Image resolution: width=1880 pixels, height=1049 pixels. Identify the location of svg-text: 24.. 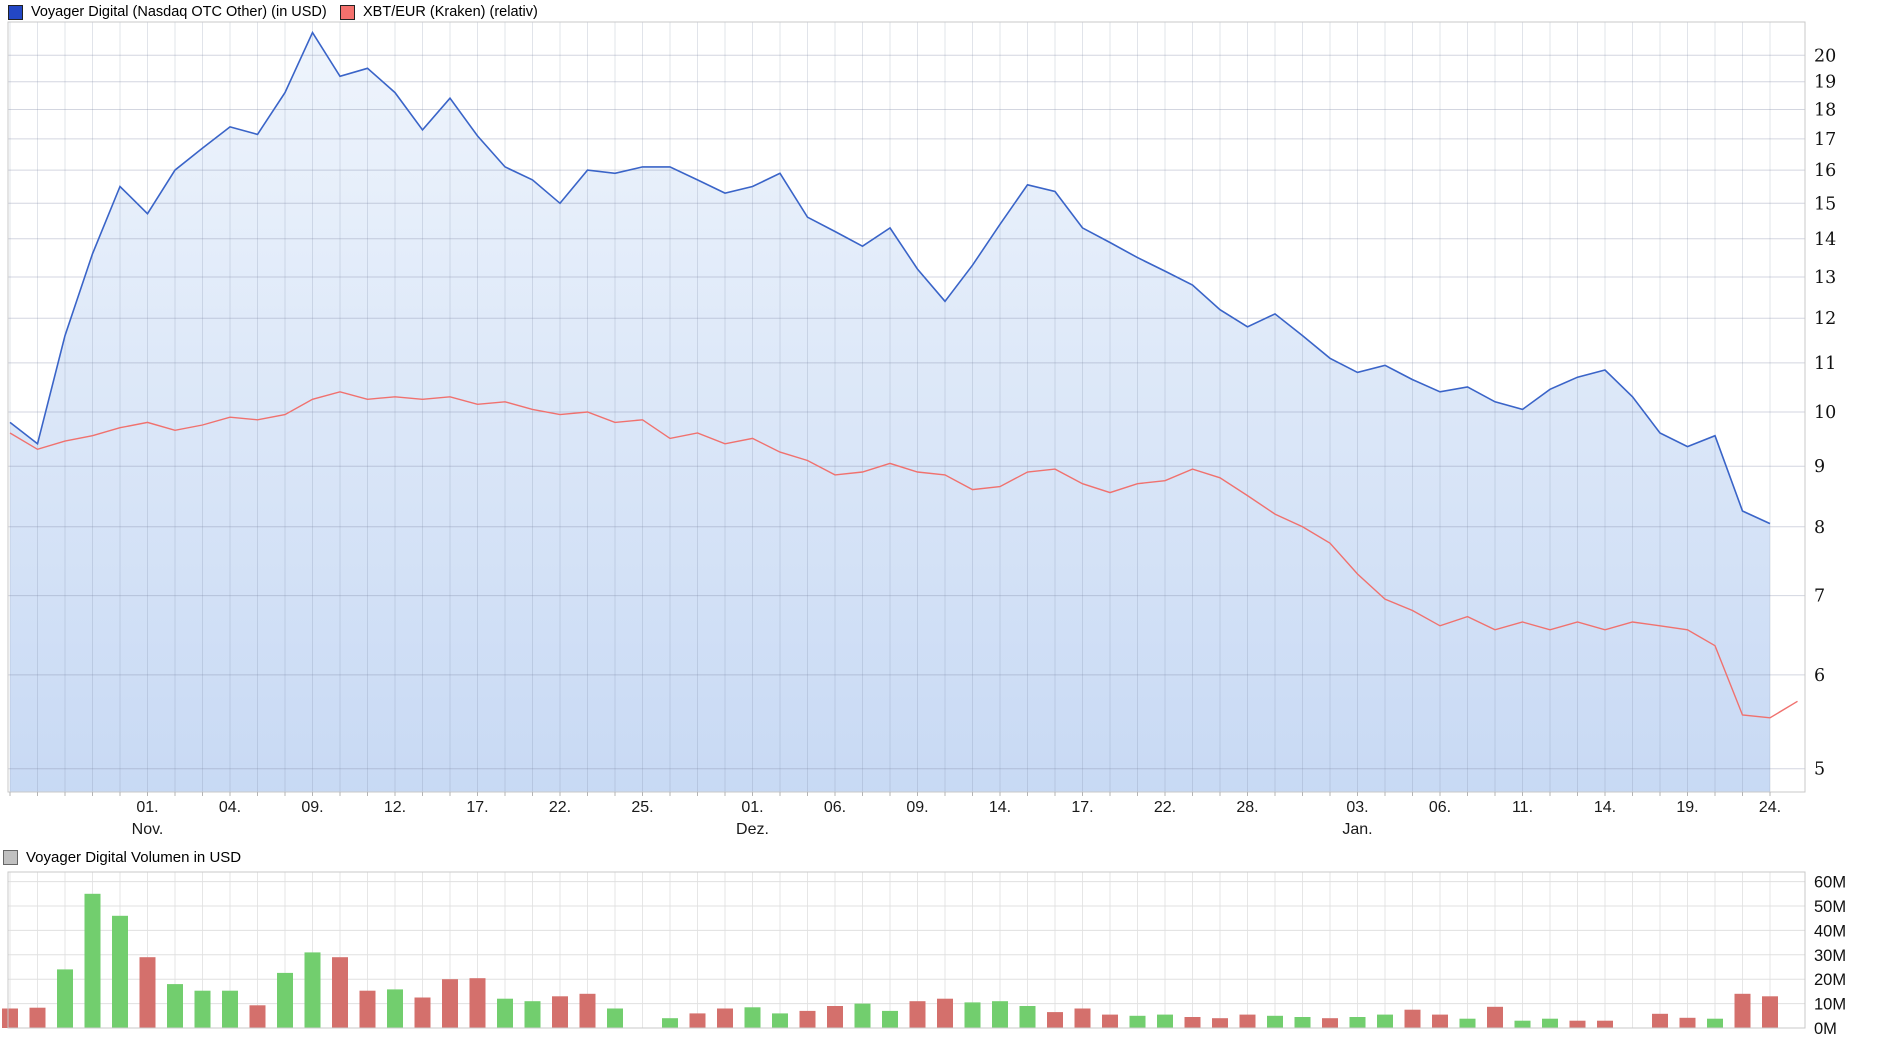
(1770, 807).